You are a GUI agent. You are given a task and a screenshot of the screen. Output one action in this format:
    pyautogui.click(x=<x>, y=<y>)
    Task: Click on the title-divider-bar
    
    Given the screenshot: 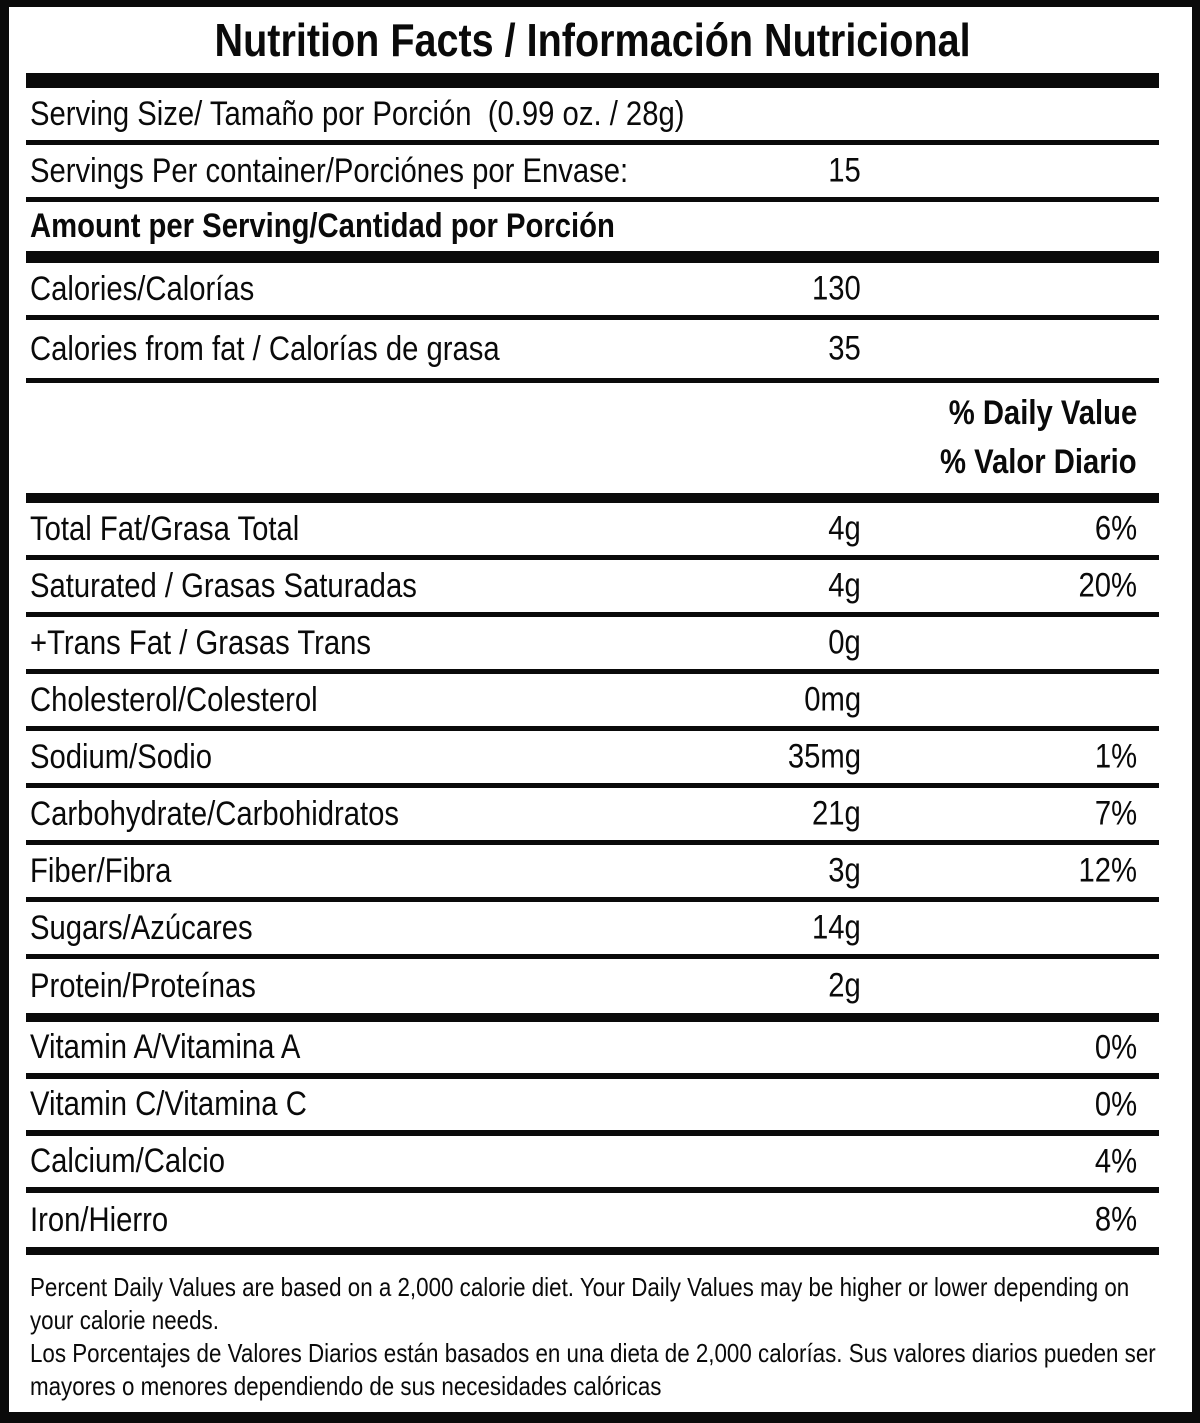 What is the action you would take?
    pyautogui.click(x=592, y=80)
    